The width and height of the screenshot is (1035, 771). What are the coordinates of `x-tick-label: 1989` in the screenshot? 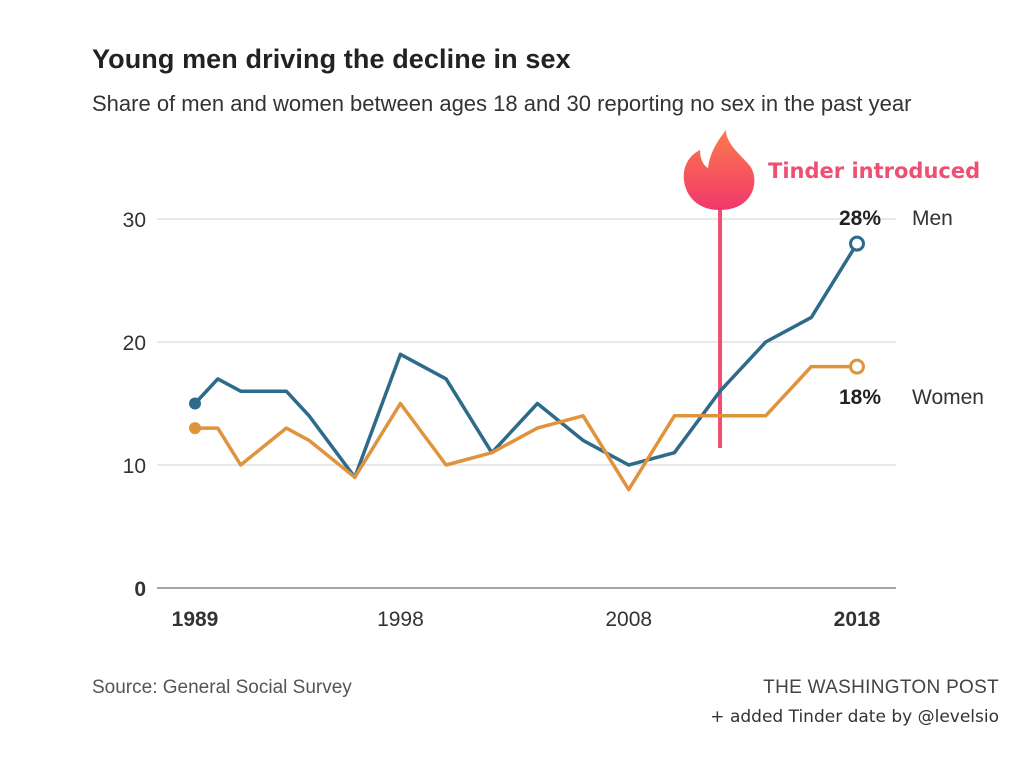 It's located at (195, 619).